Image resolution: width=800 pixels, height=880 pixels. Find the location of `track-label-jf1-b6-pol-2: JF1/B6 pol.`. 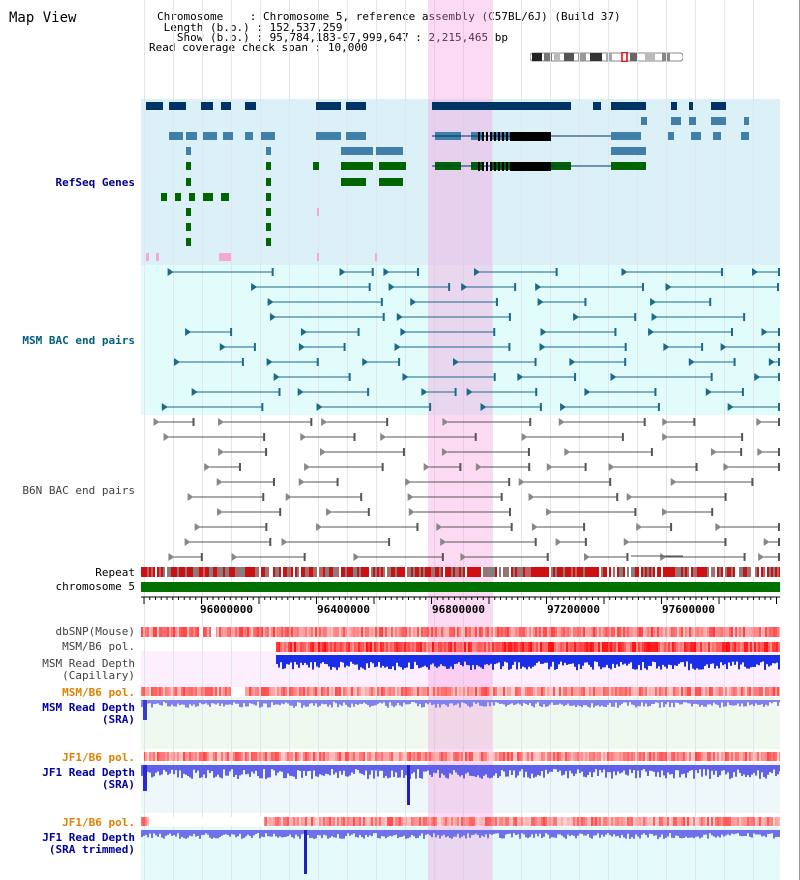

track-label-jf1-b6-pol-2: JF1/B6 pol. is located at coordinates (98, 822).